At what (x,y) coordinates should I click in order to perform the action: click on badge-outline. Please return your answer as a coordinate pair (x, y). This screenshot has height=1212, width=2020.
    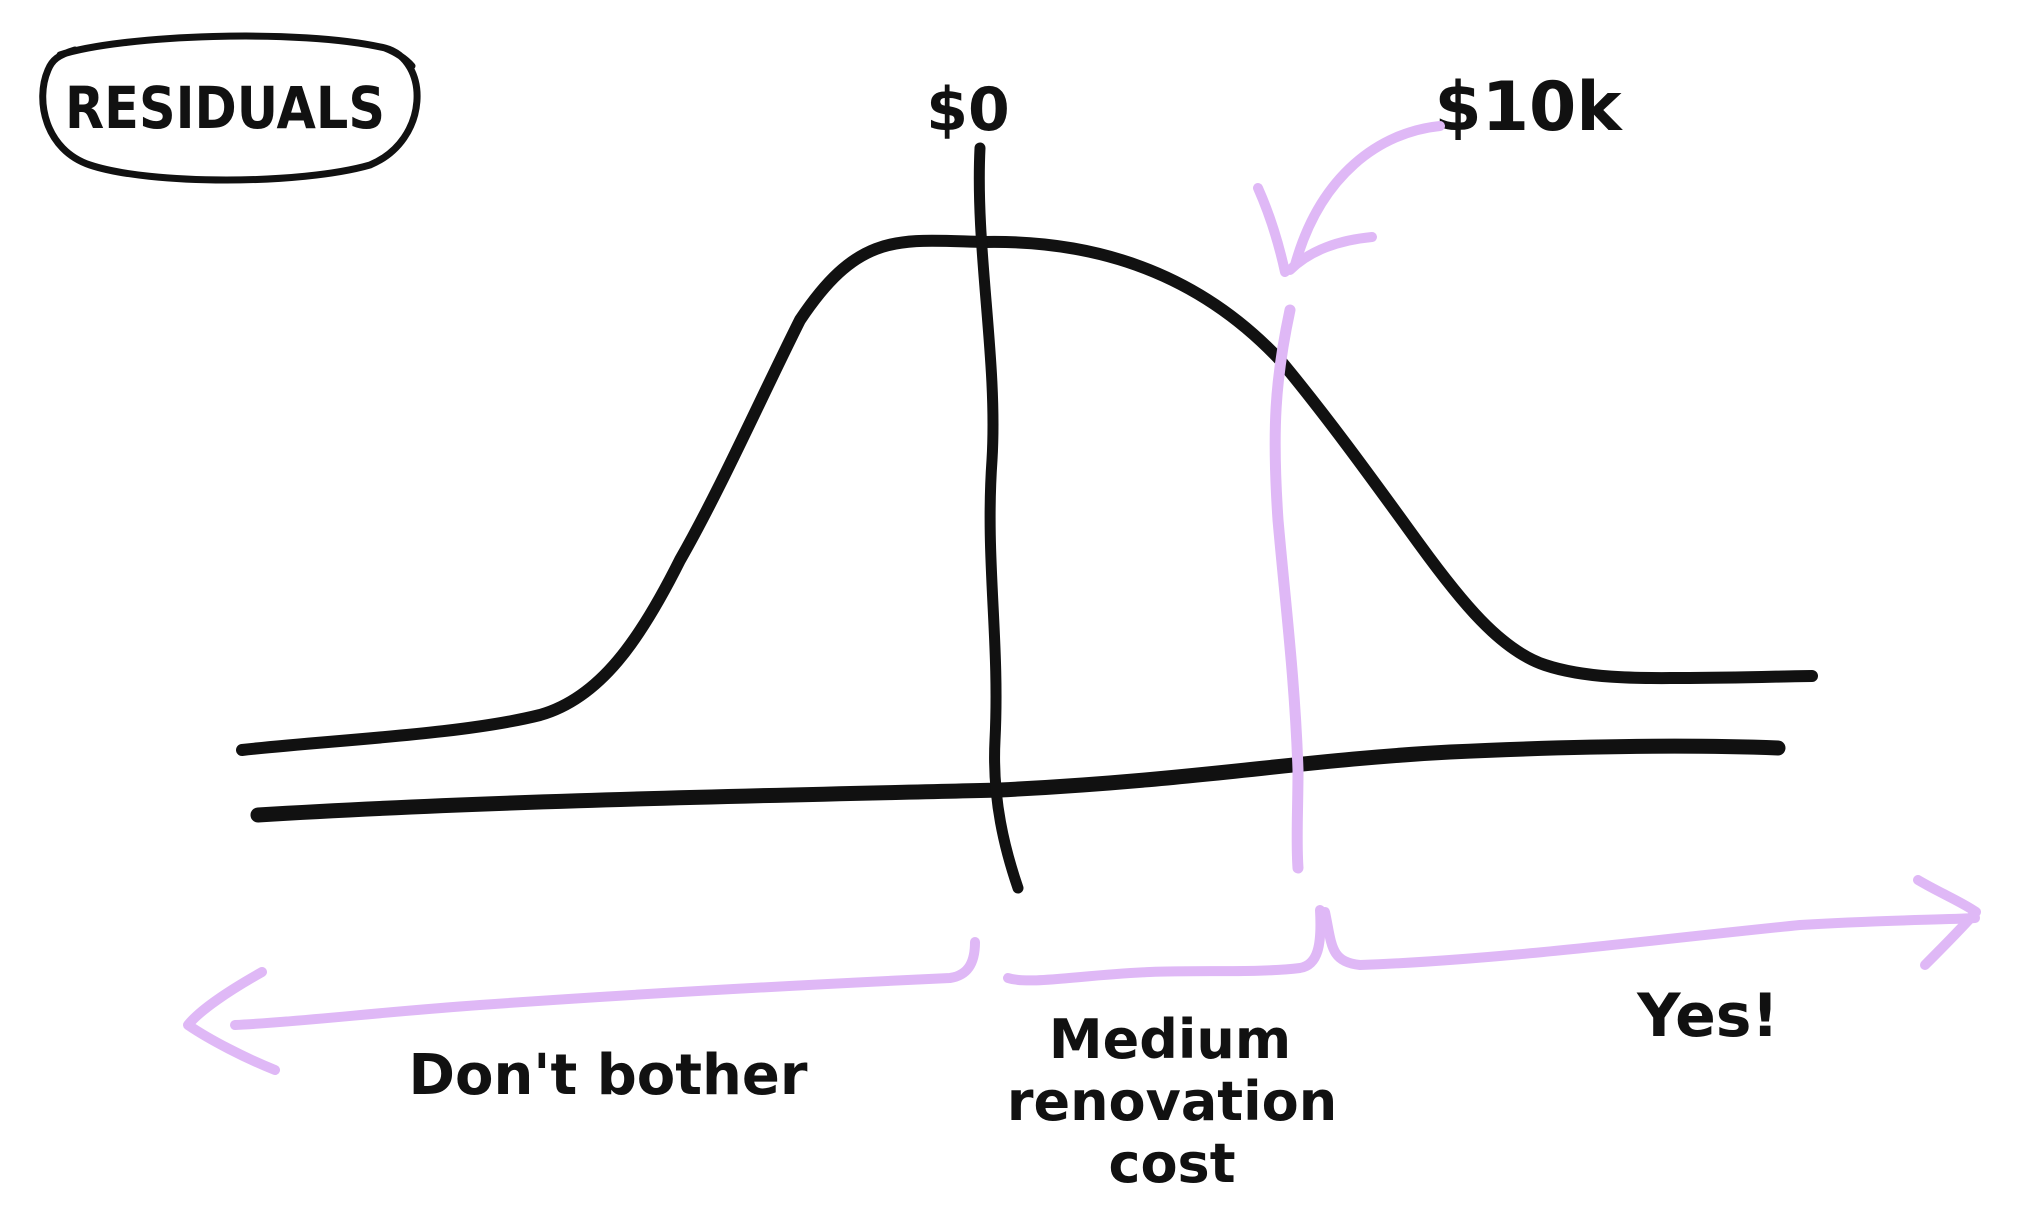
    Looking at the image, I should click on (230, 108).